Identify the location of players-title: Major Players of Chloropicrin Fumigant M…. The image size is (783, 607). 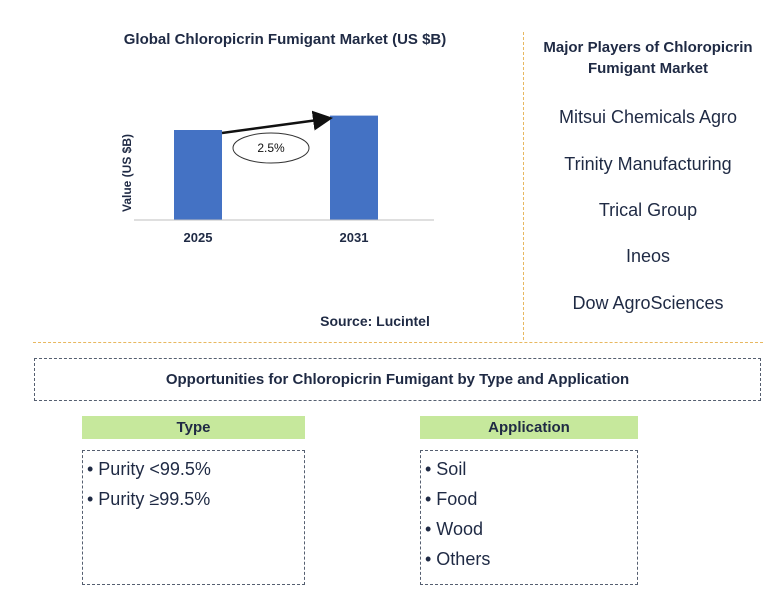
(648, 58).